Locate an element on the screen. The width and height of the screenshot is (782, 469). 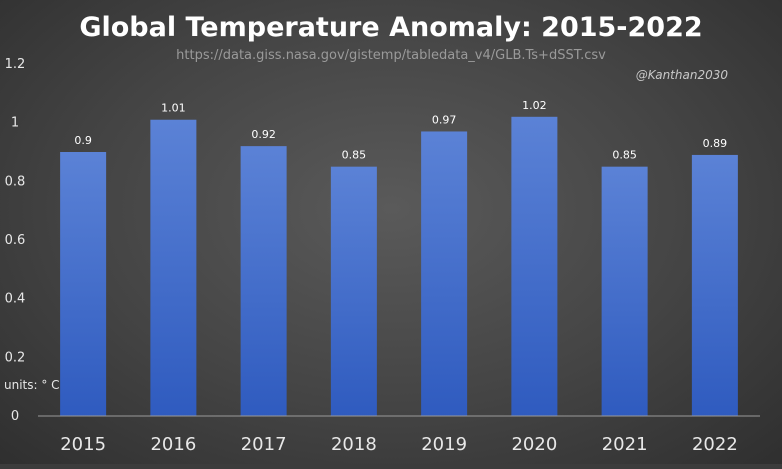
data-label-2019: 0.97 is located at coordinates (444, 119).